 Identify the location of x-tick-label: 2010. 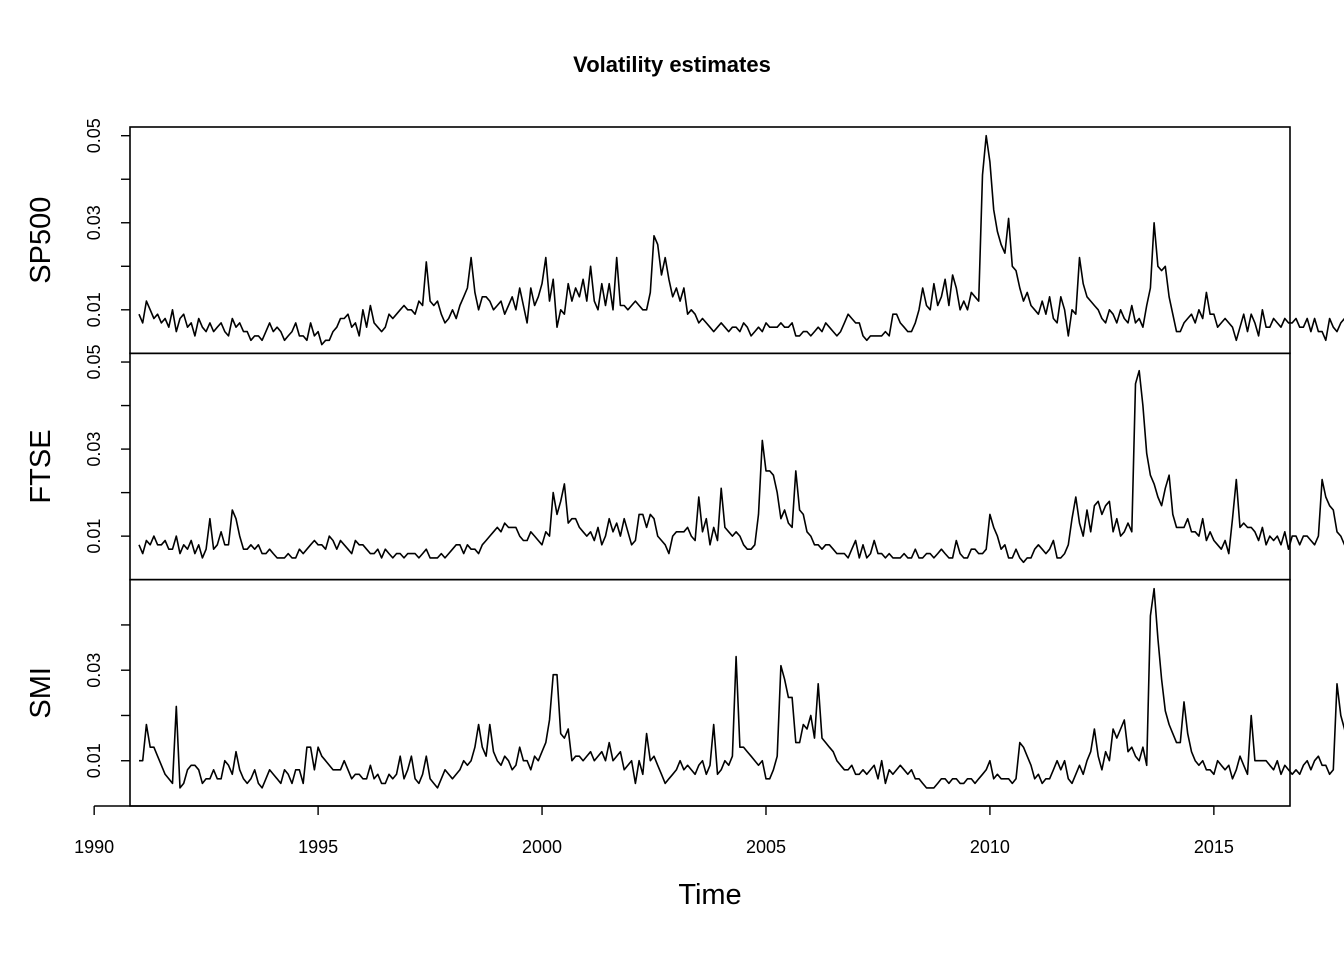
(990, 847).